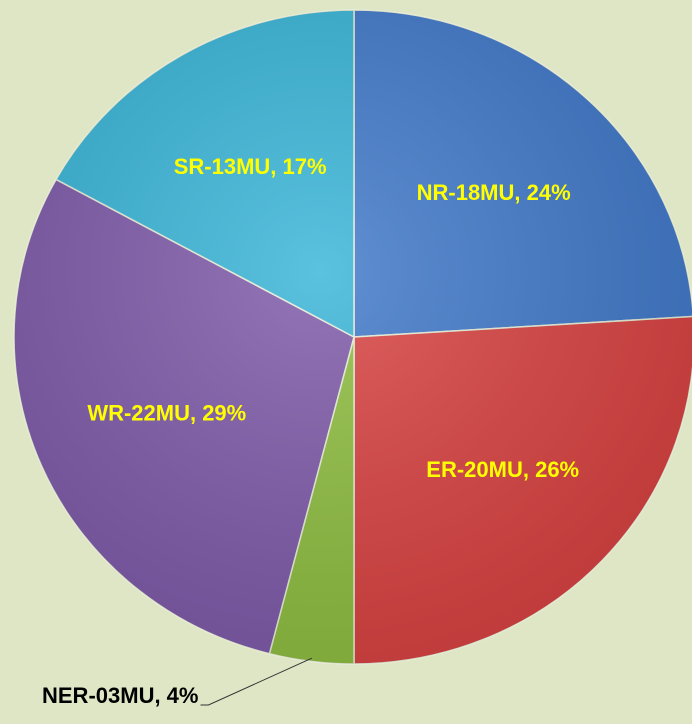 This screenshot has width=692, height=724. What do you see at coordinates (256, 681) in the screenshot?
I see `leader-line` at bounding box center [256, 681].